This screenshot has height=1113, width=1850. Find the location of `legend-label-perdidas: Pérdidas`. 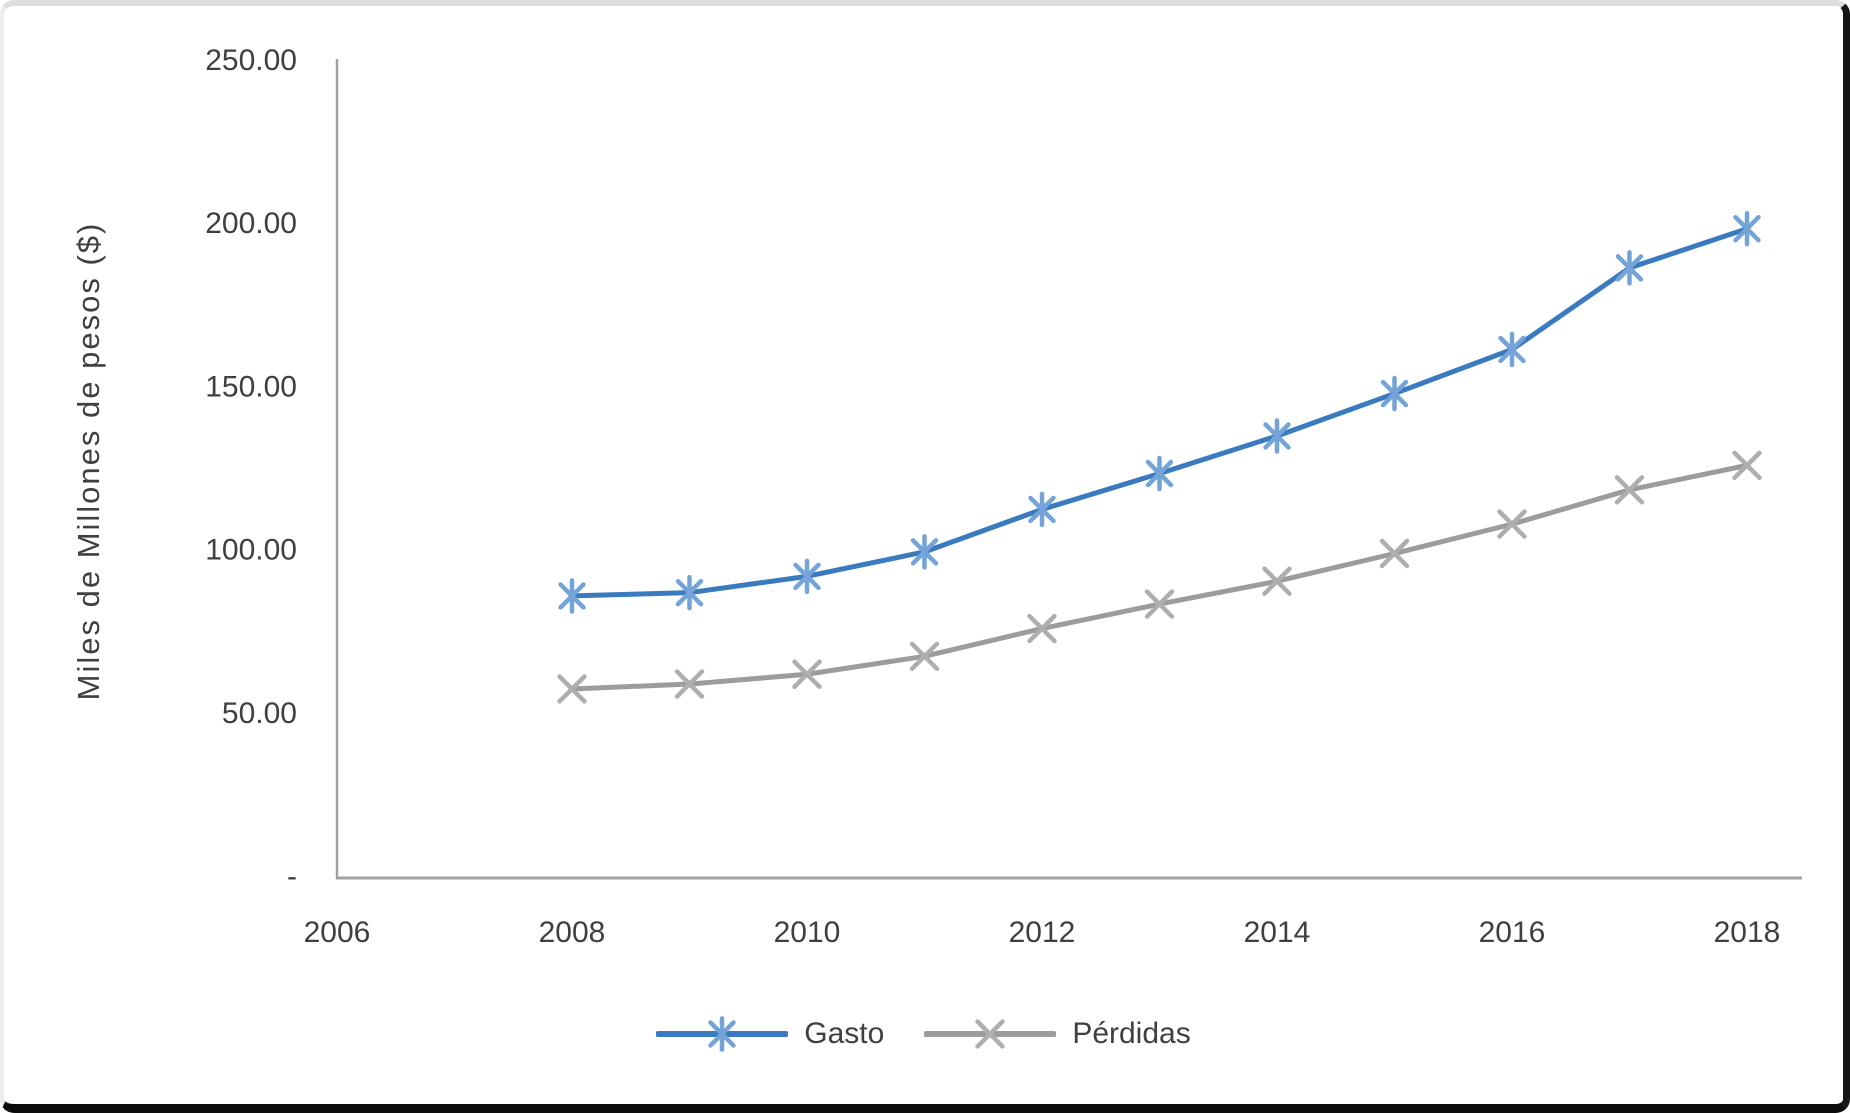

legend-label-perdidas: Pérdidas is located at coordinates (1131, 1033).